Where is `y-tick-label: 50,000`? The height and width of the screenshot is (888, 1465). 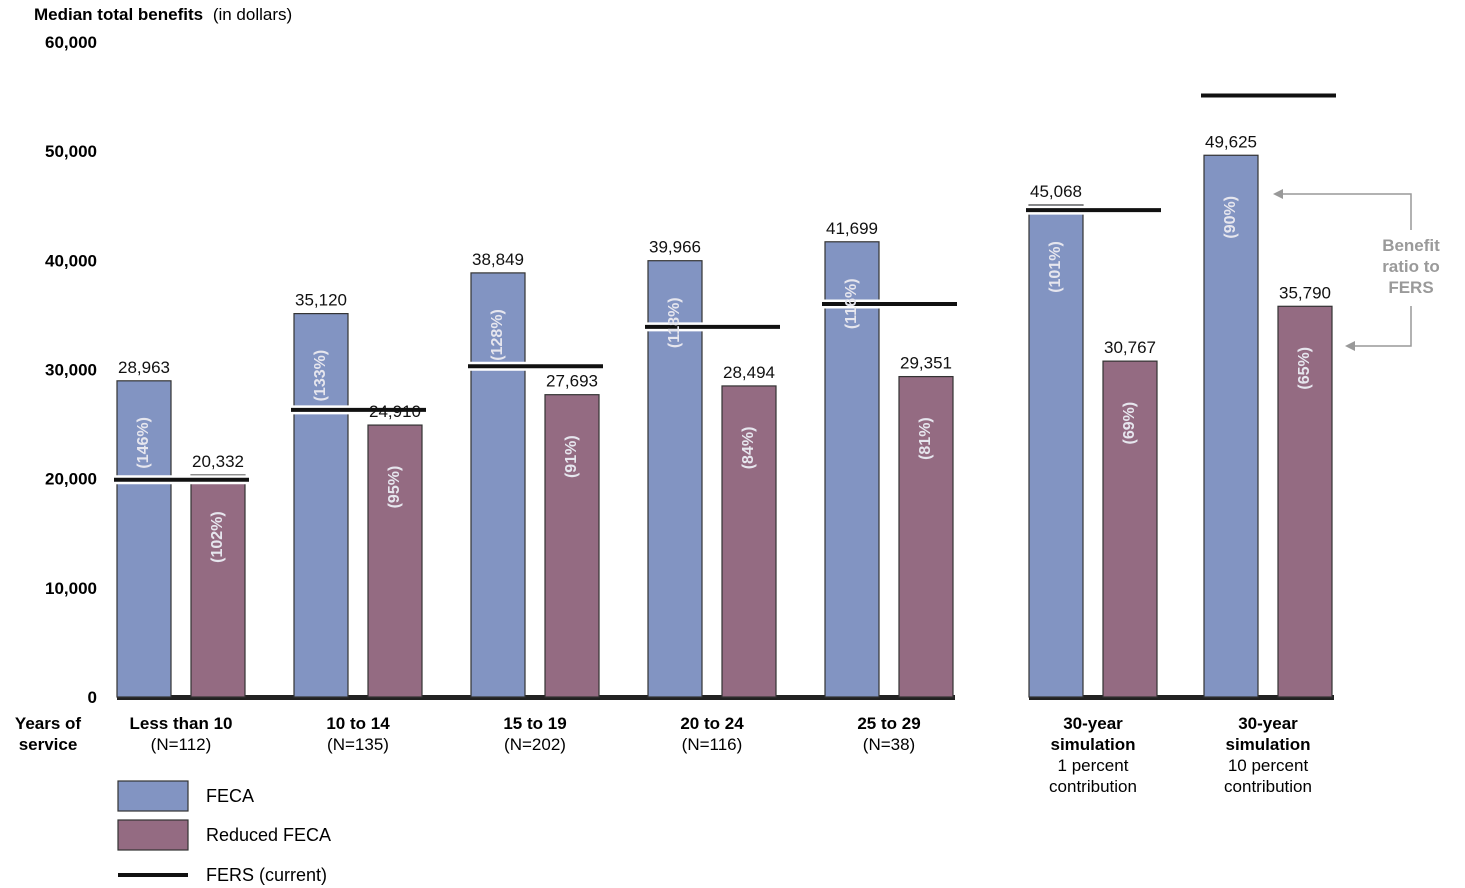 y-tick-label: 50,000 is located at coordinates (71, 151).